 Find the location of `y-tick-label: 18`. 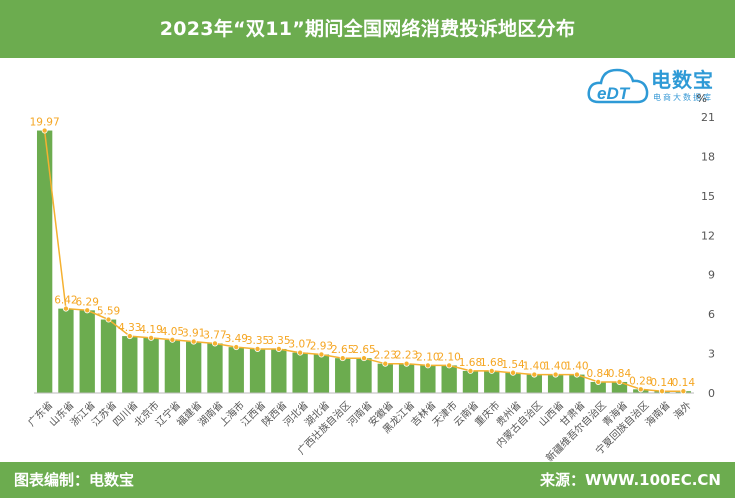

y-tick-label: 18 is located at coordinates (708, 156).